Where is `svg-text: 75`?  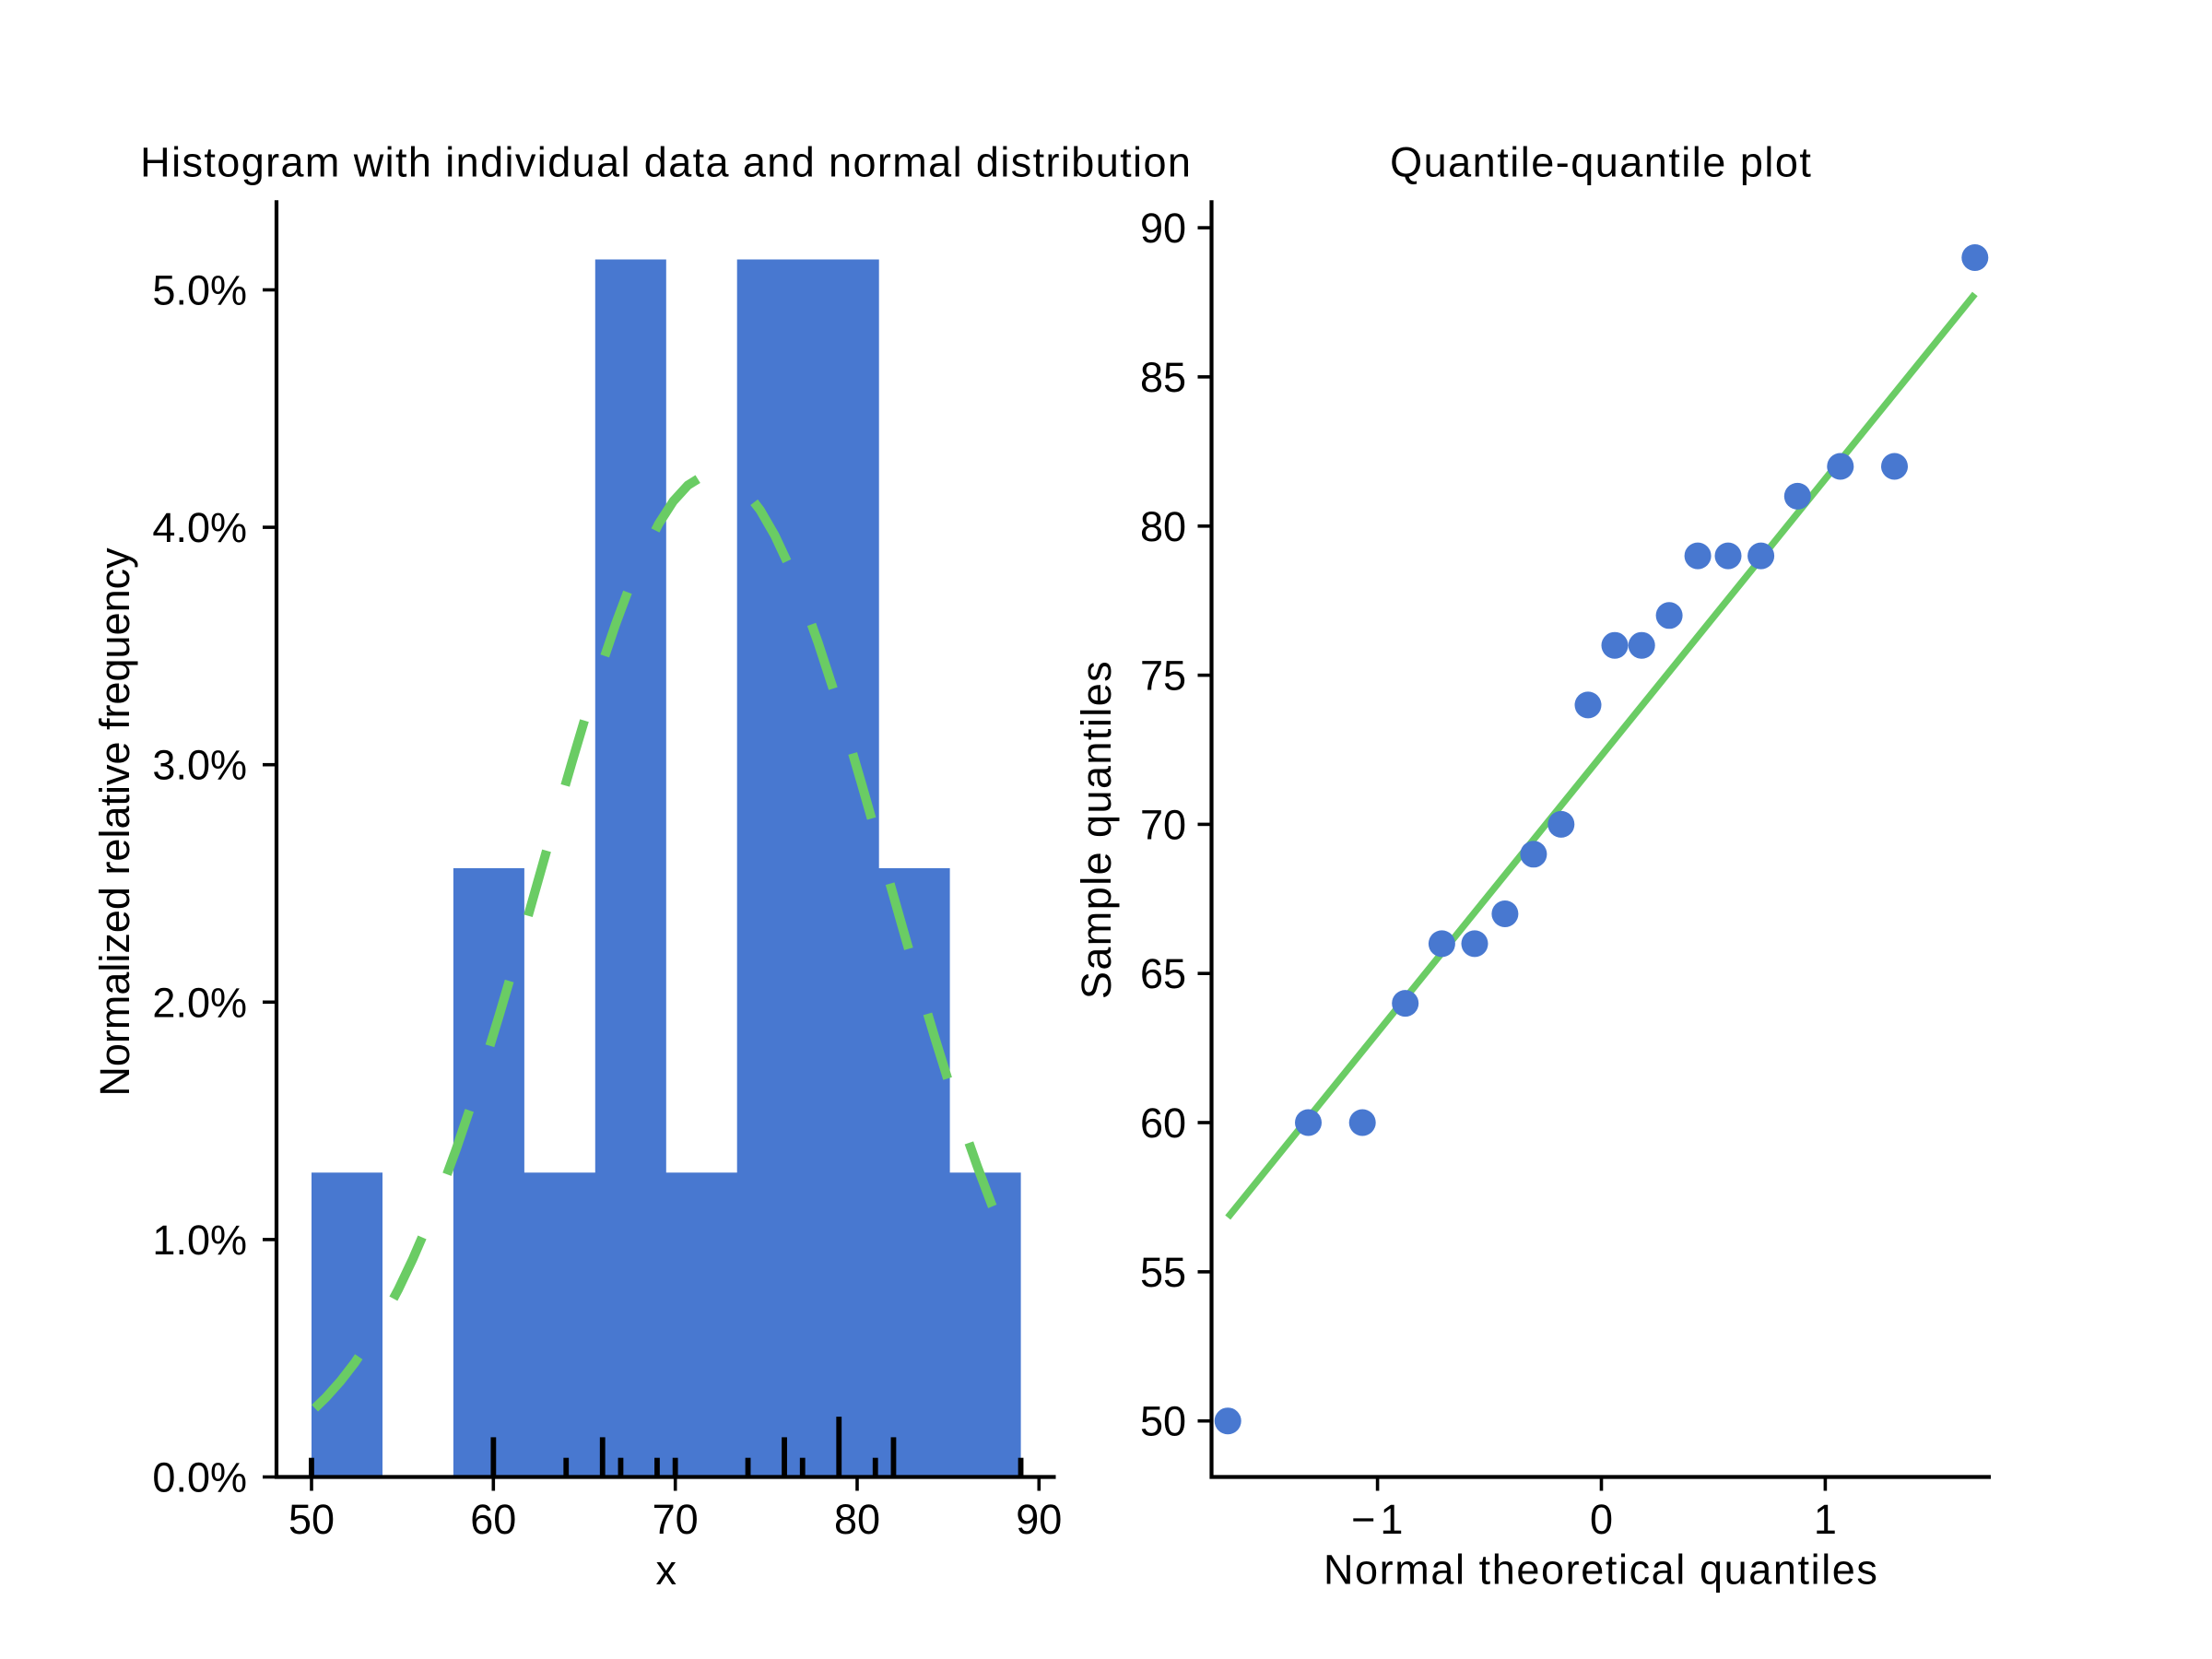 svg-text: 75 is located at coordinates (1163, 676).